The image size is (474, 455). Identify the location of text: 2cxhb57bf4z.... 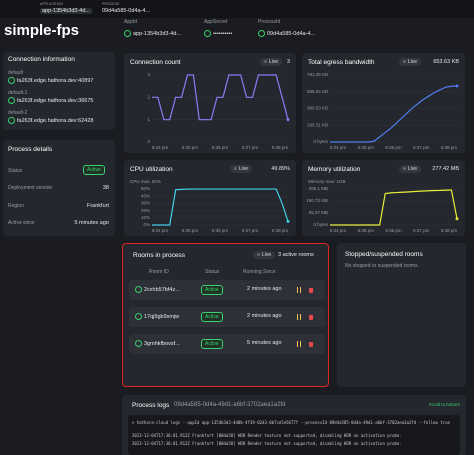
(162, 289).